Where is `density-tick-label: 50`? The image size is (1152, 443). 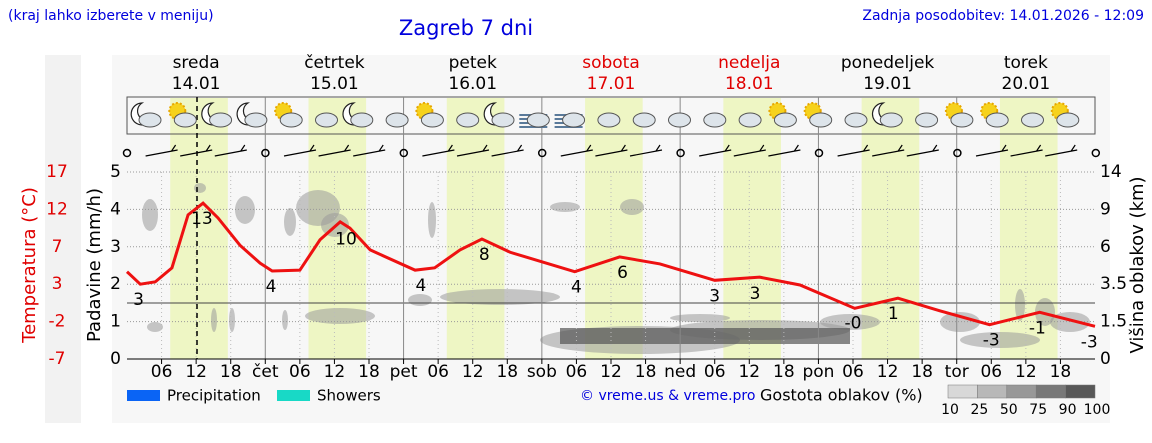 density-tick-label: 50 is located at coordinates (1009, 410).